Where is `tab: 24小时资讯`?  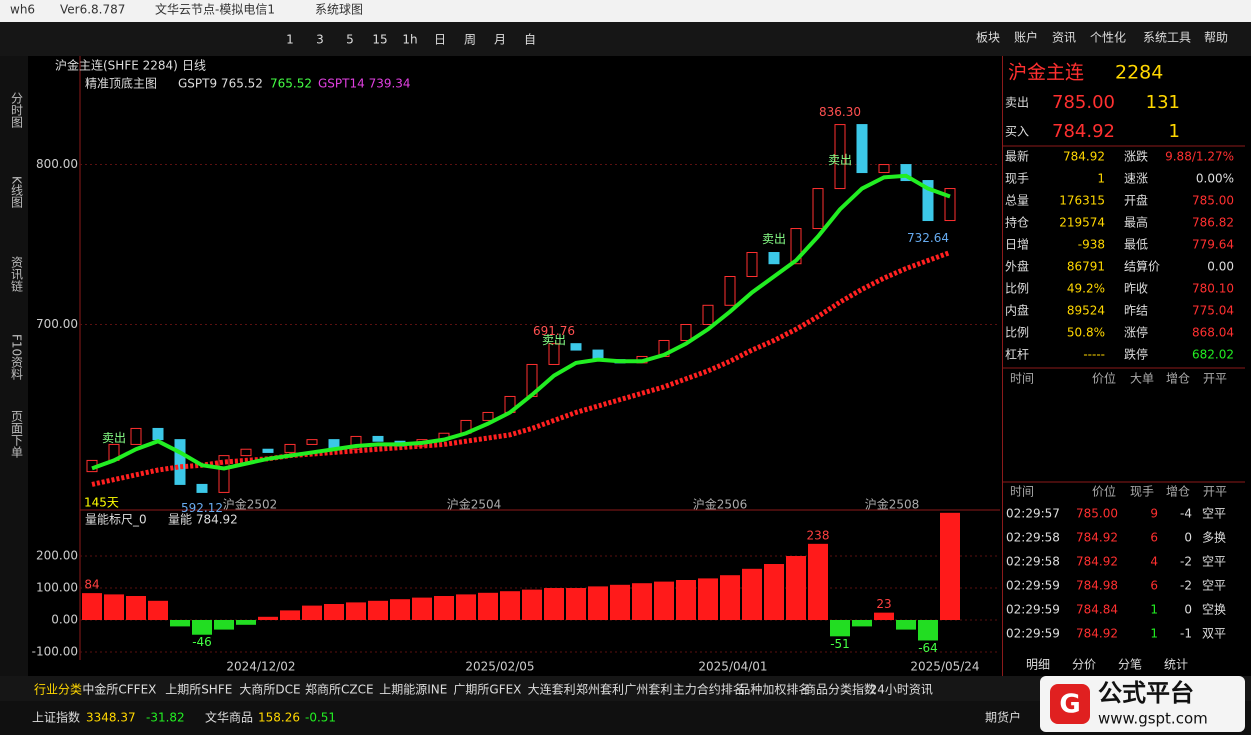
tab: 24小时资讯 is located at coordinates (901, 690).